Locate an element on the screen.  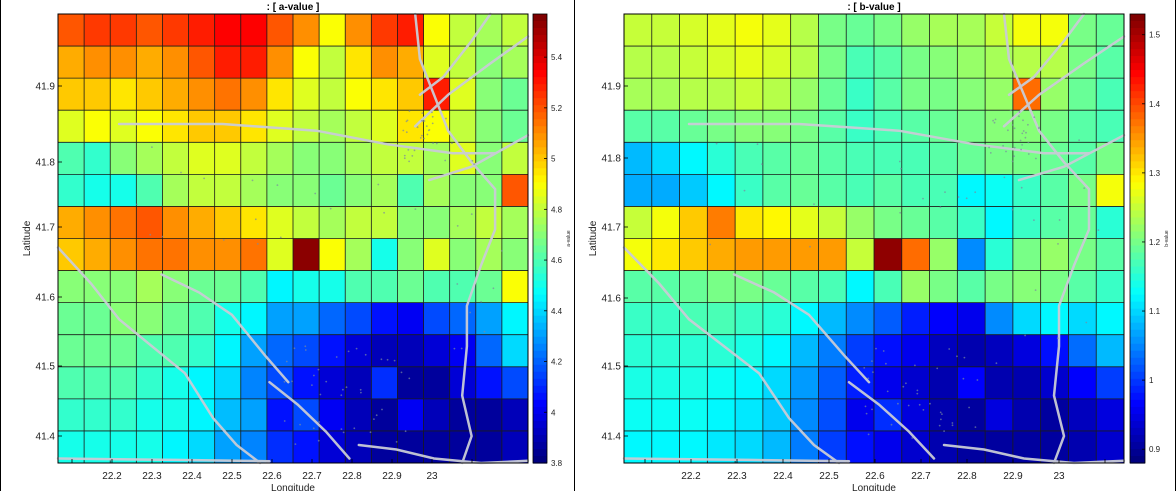
y-tick-label: 41.5 is located at coordinates (612, 367).